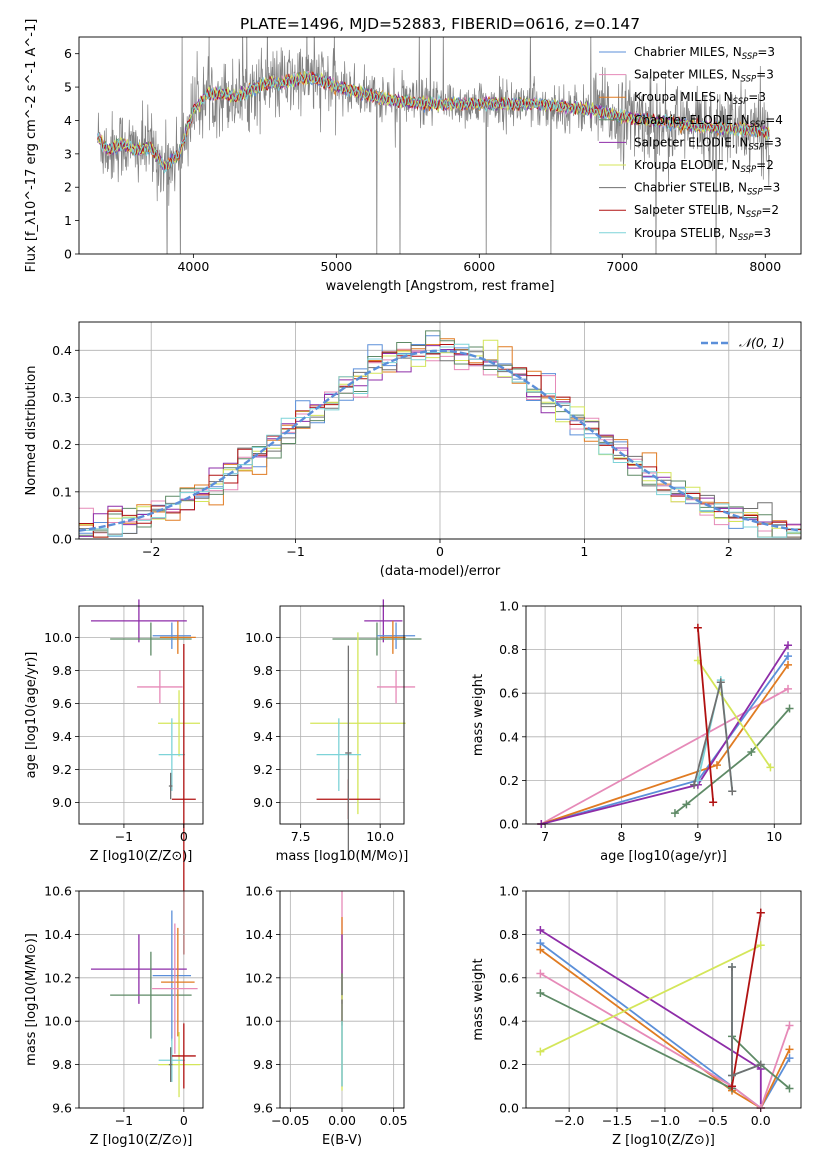  What do you see at coordinates (698, 836) in the screenshot?
I see `x-tick-label: 9` at bounding box center [698, 836].